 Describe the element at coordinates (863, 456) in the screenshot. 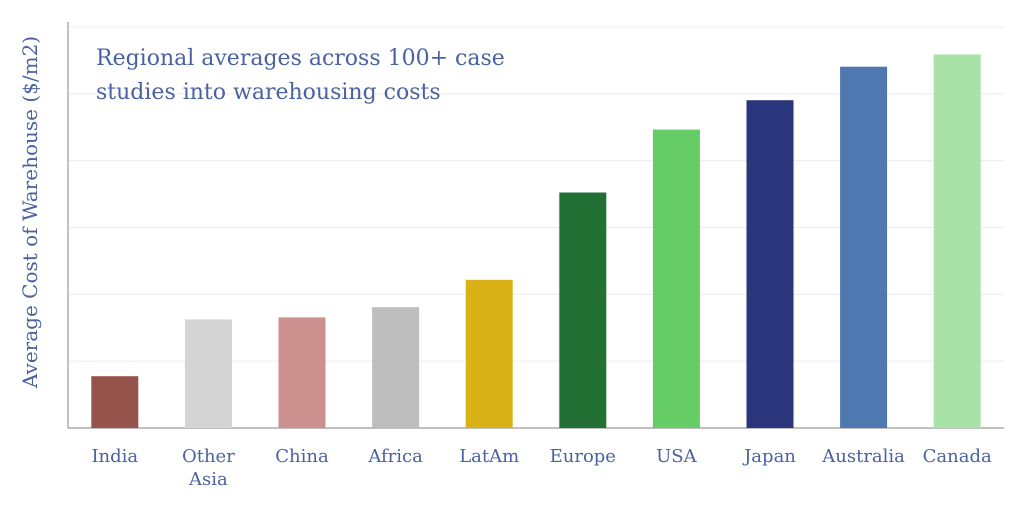

I see `x-tick-label: Australia` at that location.